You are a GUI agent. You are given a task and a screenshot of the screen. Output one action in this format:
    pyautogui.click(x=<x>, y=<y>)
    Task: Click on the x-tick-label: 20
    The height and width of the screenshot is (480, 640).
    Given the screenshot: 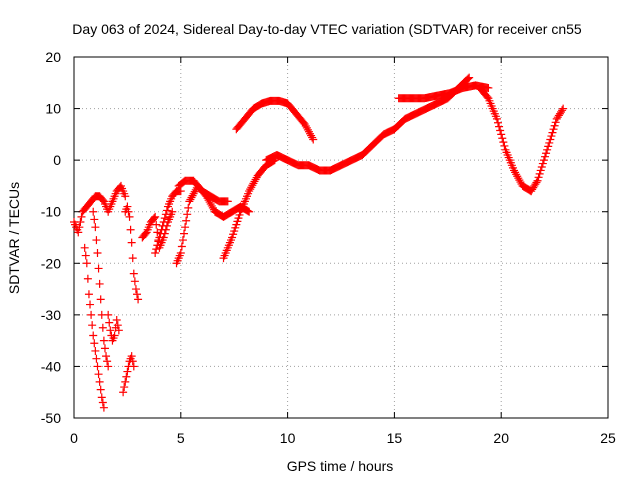 What is the action you would take?
    pyautogui.click(x=501, y=438)
    